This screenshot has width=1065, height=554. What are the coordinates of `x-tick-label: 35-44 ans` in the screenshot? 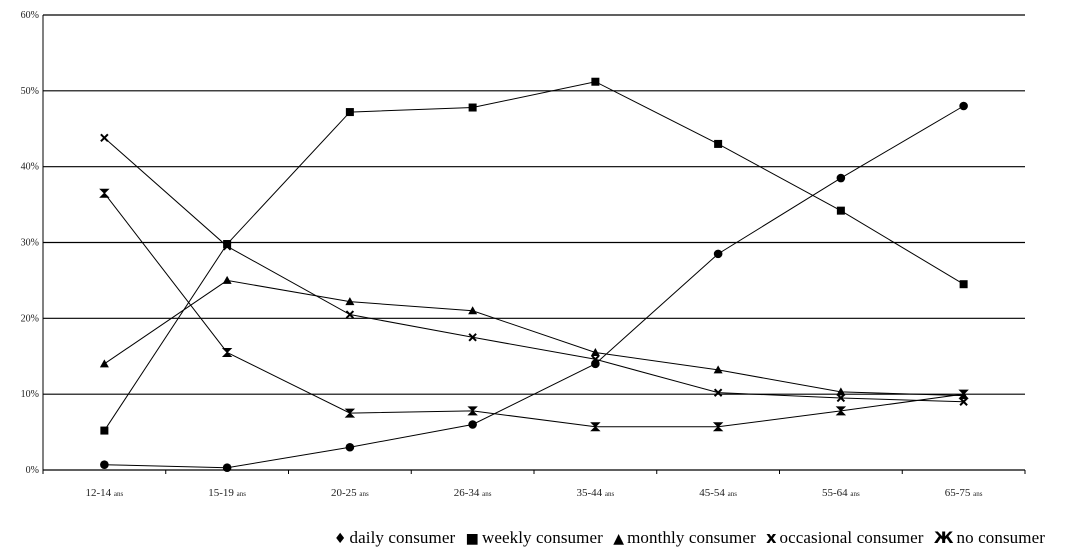 It's located at (595, 493).